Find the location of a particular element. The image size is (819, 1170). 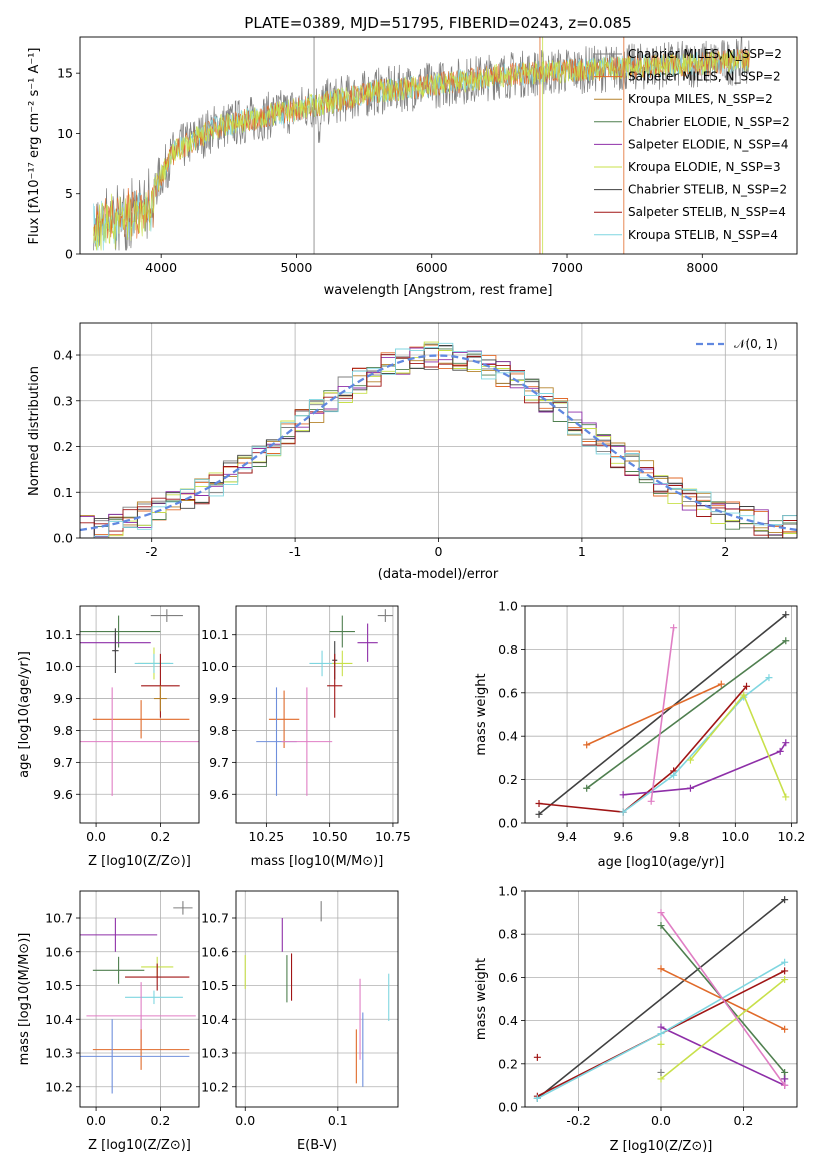

y-tick-label: 9.6 is located at coordinates (219, 794).